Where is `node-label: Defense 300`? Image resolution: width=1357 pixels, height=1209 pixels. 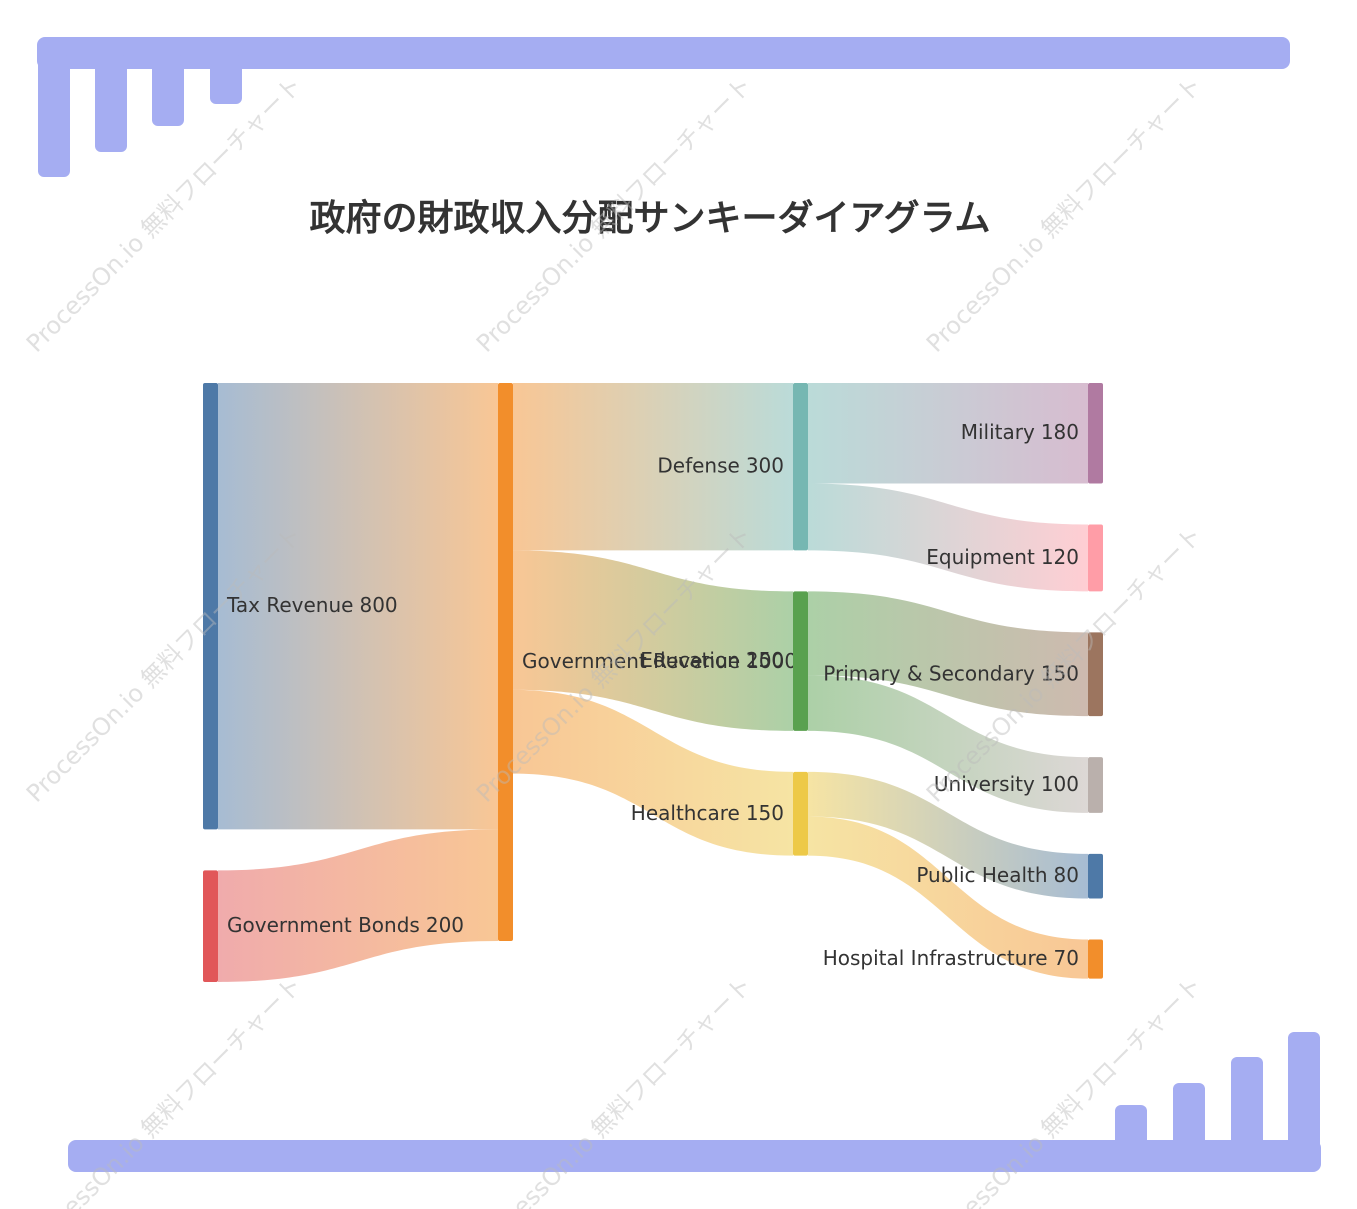 node-label: Defense 300 is located at coordinates (720, 465).